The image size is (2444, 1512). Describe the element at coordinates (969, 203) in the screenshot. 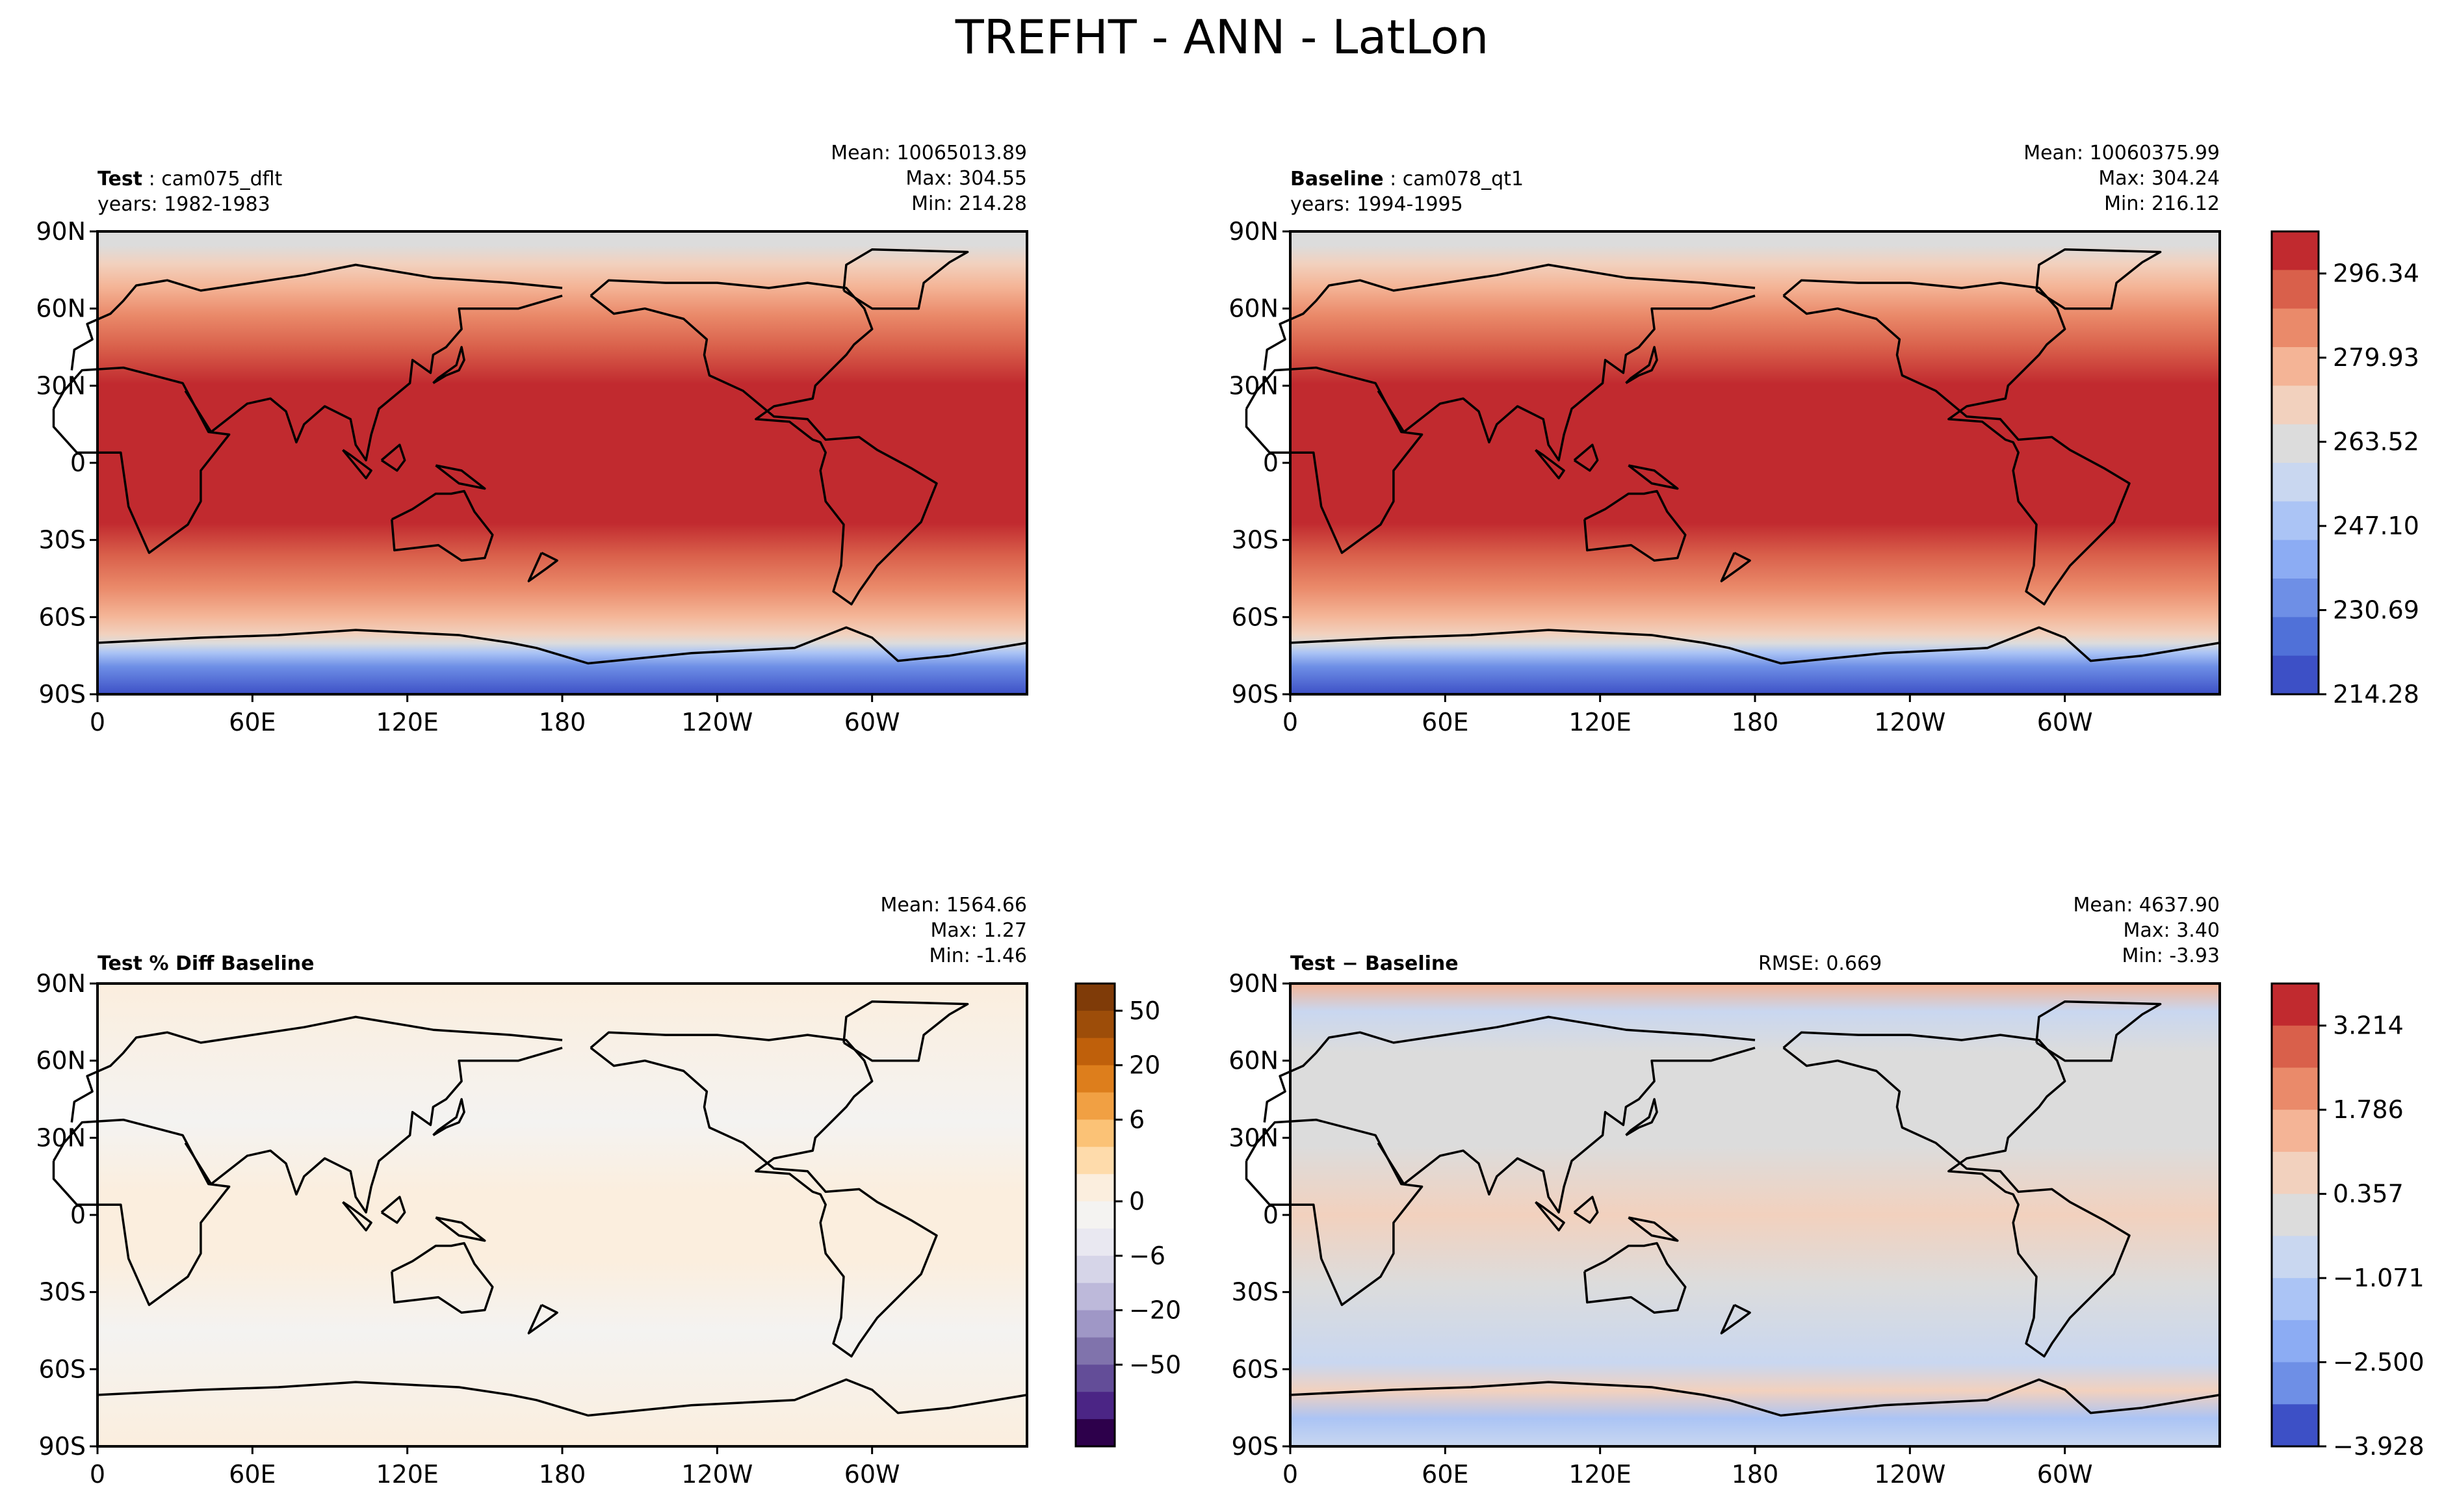

I see `panel-stat: Min: 214.28` at that location.